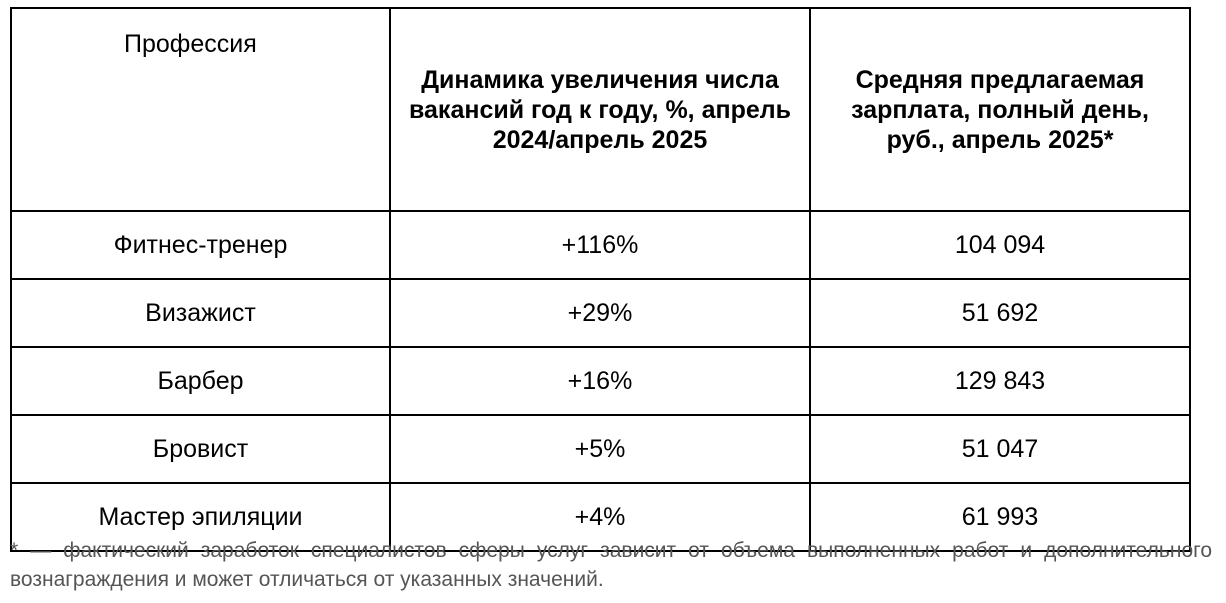 The height and width of the screenshot is (603, 1226). I want to click on table-row: Барбер +16% 129 843, so click(600, 381).